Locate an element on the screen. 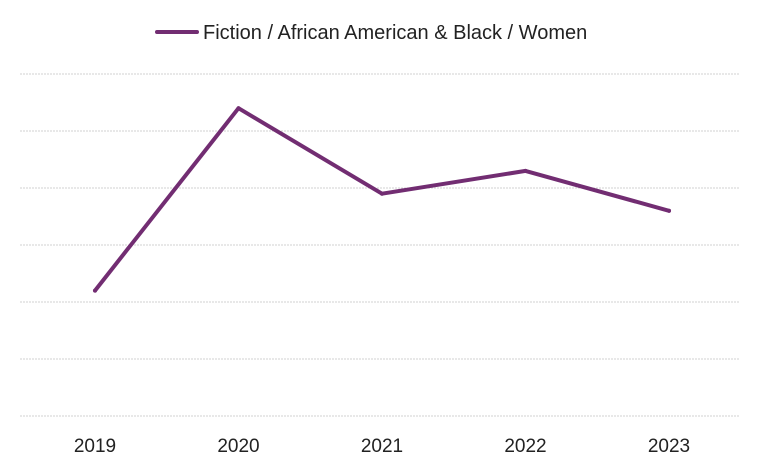  x-tick-label-2023: 2023 is located at coordinates (669, 446).